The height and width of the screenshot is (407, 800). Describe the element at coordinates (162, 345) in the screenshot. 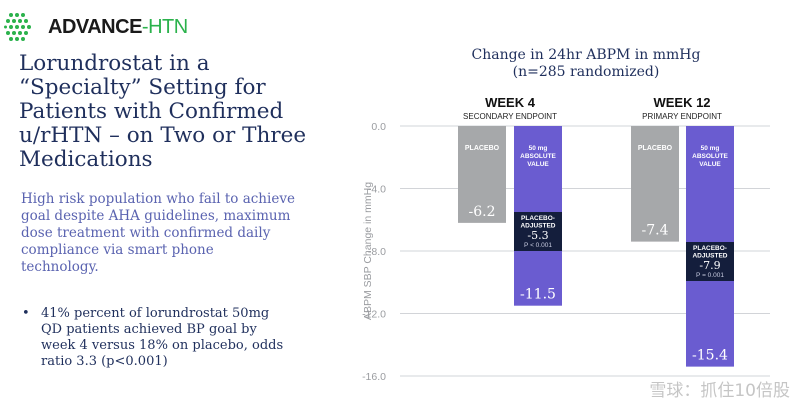

I see `bullet-line: week 4 versus 18% on placebo, odds` at that location.